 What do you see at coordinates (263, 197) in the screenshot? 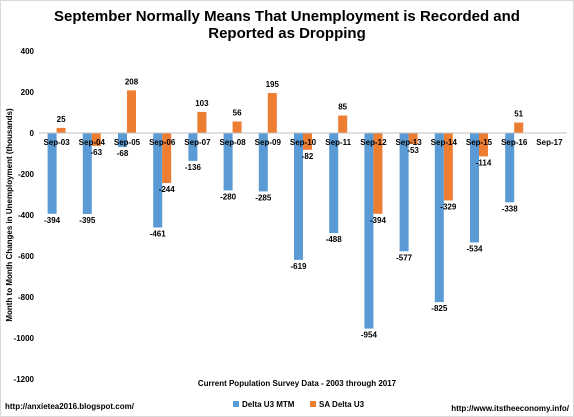
I see `data-label-delta-u3-mtm: -285` at bounding box center [263, 197].